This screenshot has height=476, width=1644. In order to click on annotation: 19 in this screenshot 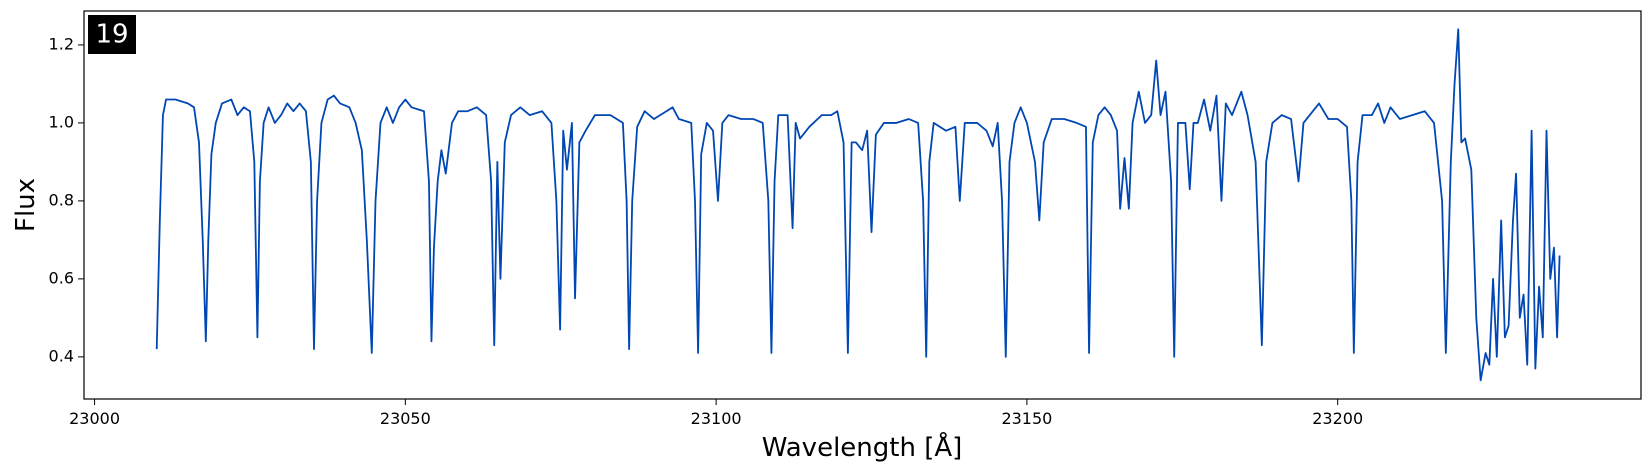, I will do `click(111, 35)`.